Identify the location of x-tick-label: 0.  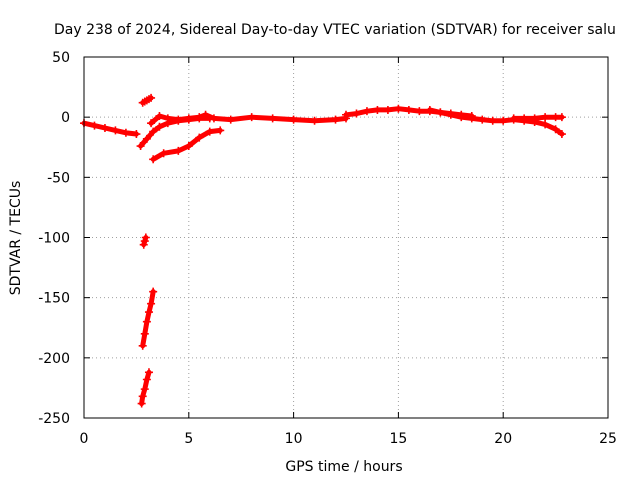
(84, 439).